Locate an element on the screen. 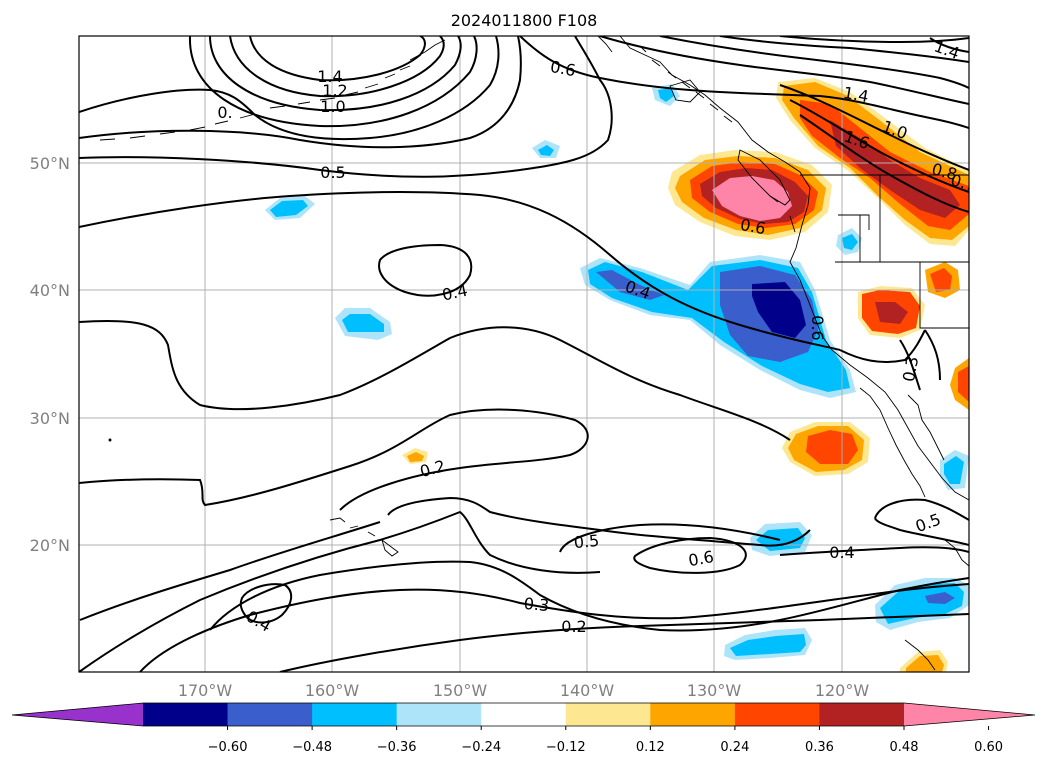 This screenshot has width=1047, height=765. colorbar-tick-label: 0.48 is located at coordinates (904, 747).